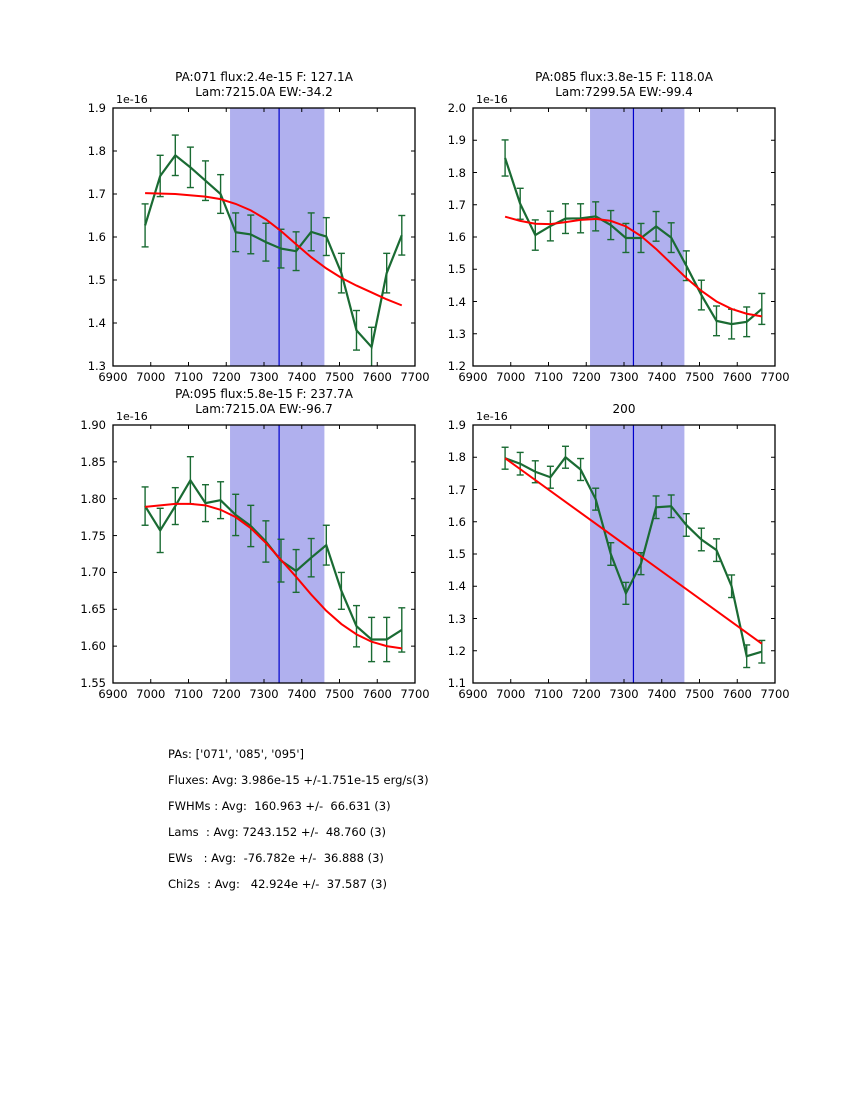 This screenshot has width=850, height=1100. I want to click on y-tick-label: 1.90, so click(93, 425).